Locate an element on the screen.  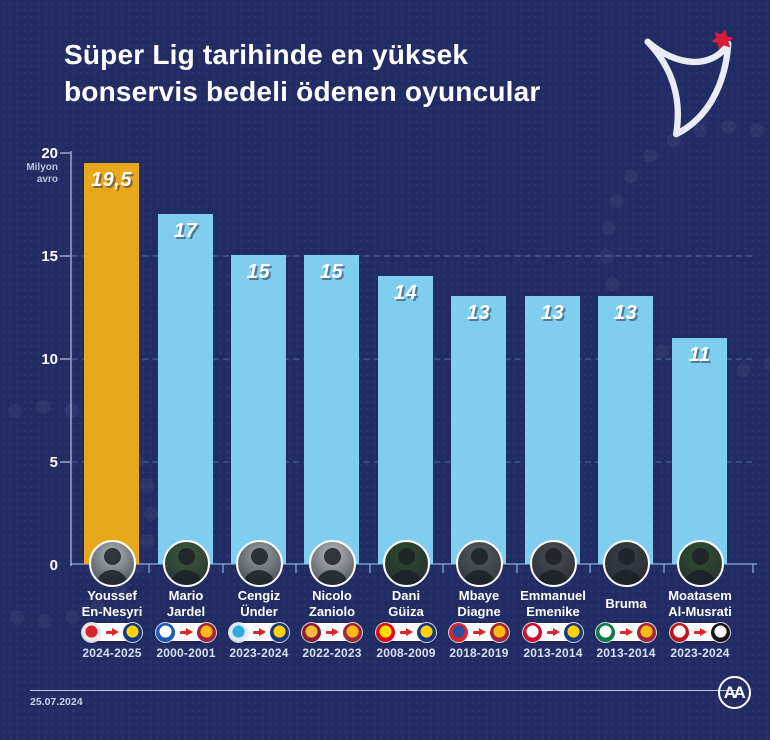
season-label: 2024-2025 is located at coordinates (112, 653).